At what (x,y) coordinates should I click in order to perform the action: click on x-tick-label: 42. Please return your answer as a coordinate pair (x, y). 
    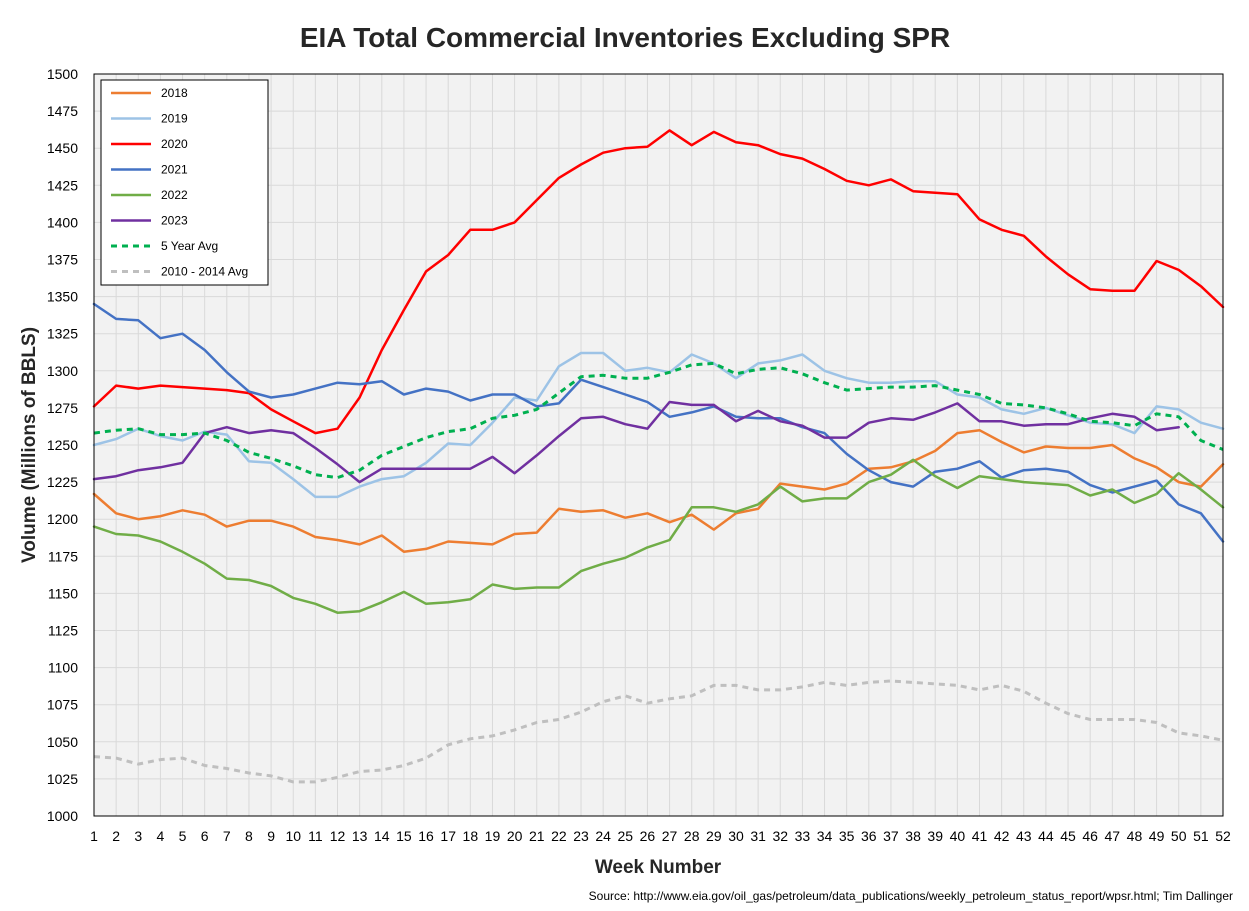
    Looking at the image, I should click on (1002, 836).